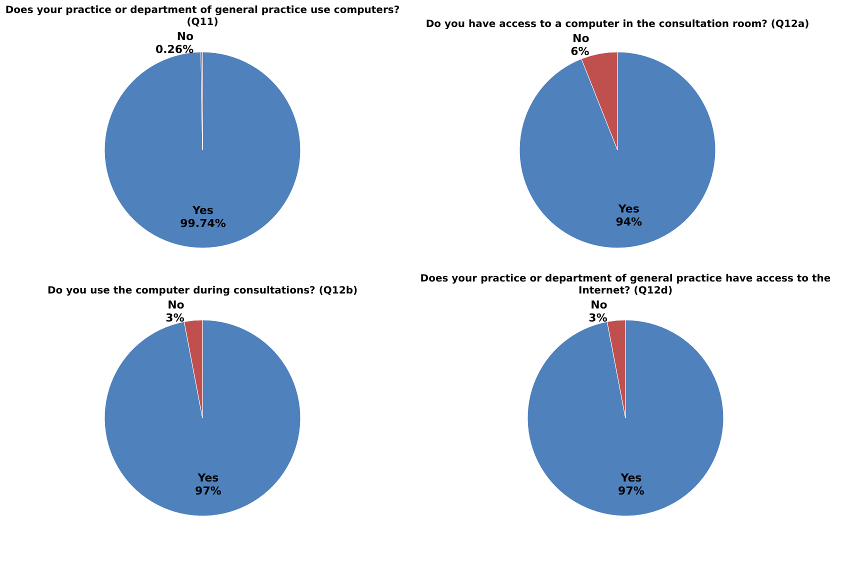  What do you see at coordinates (580, 51) in the screenshot?
I see `data-label: 6%` at bounding box center [580, 51].